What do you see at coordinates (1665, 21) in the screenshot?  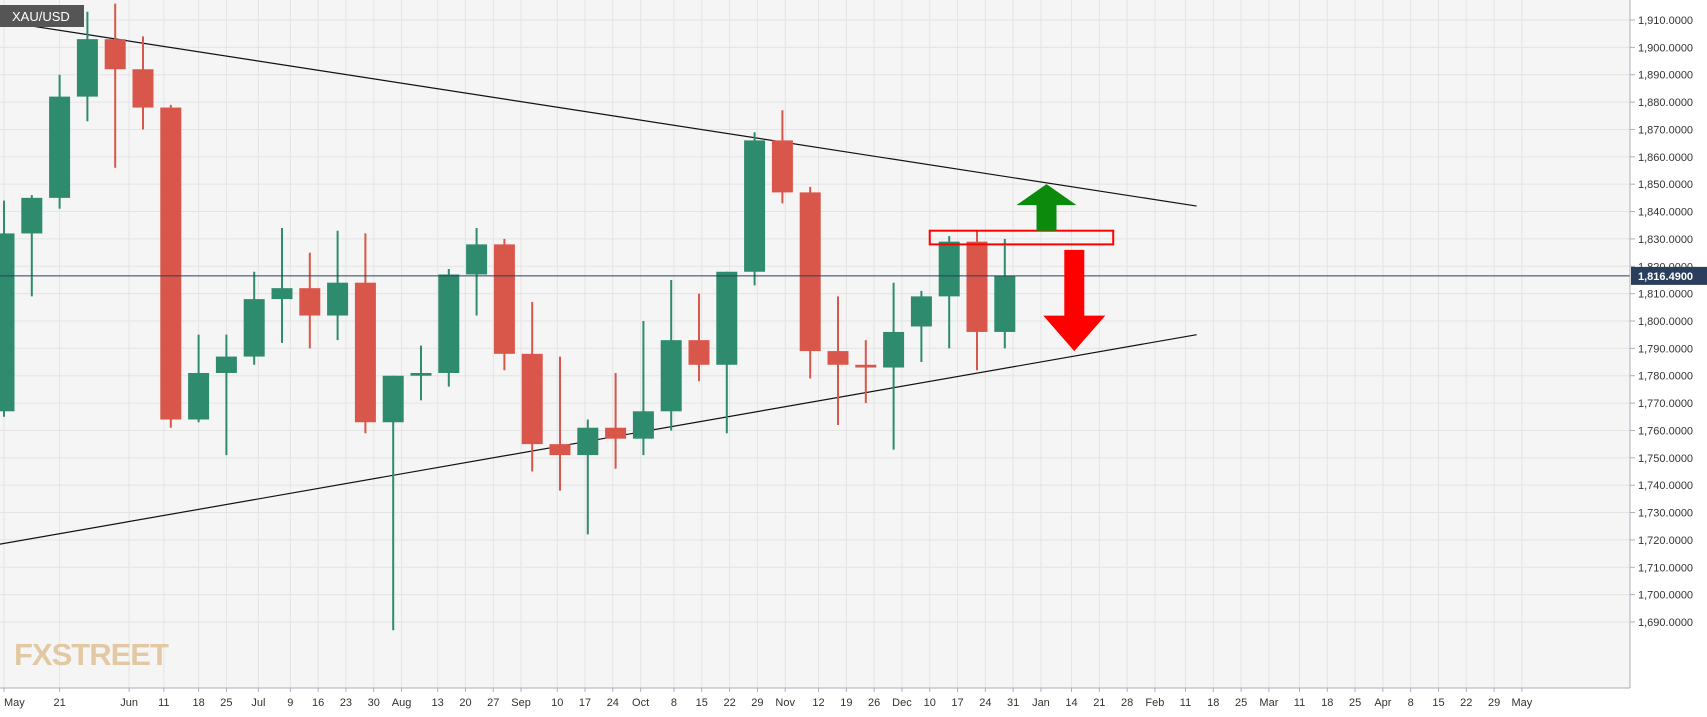 I see `y-tick-label: 1,910.0000` at bounding box center [1665, 21].